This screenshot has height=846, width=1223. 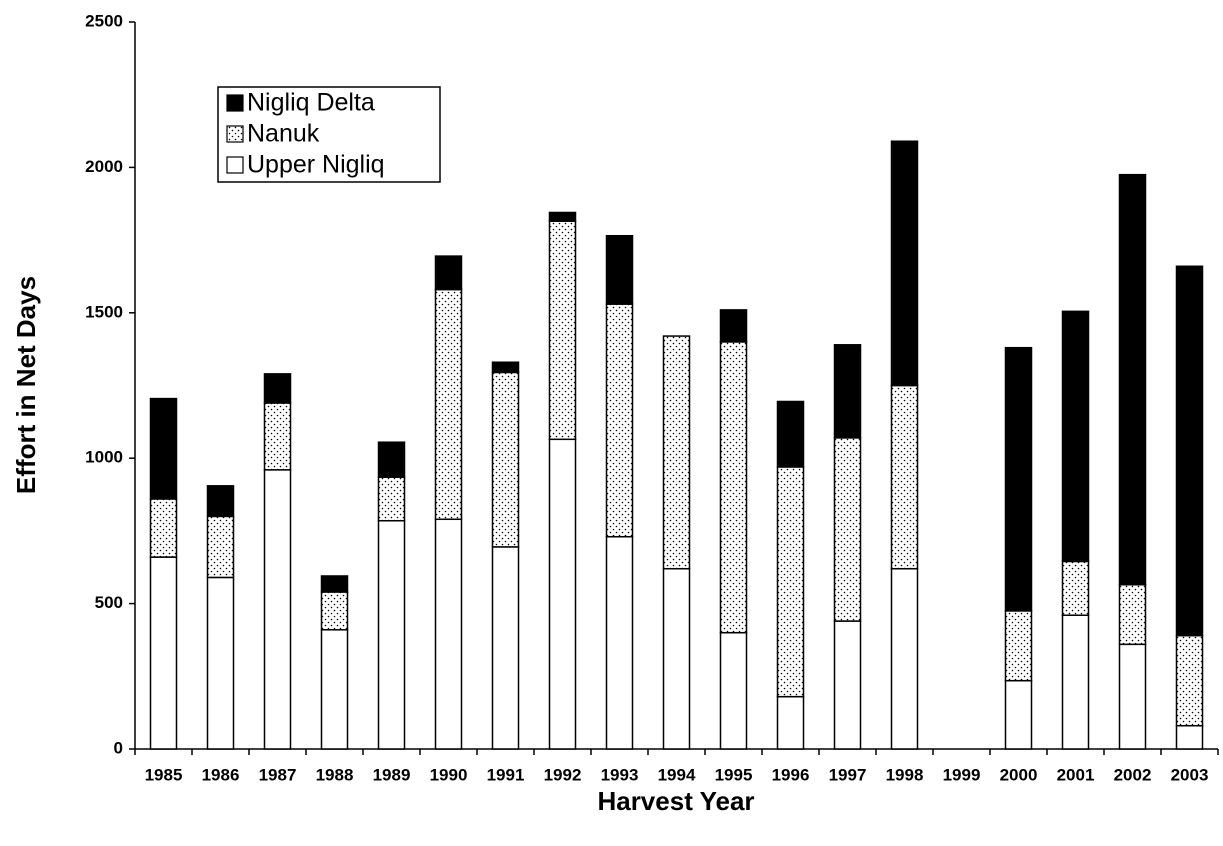 What do you see at coordinates (283, 134) in the screenshot?
I see `legend-label: Nanuk` at bounding box center [283, 134].